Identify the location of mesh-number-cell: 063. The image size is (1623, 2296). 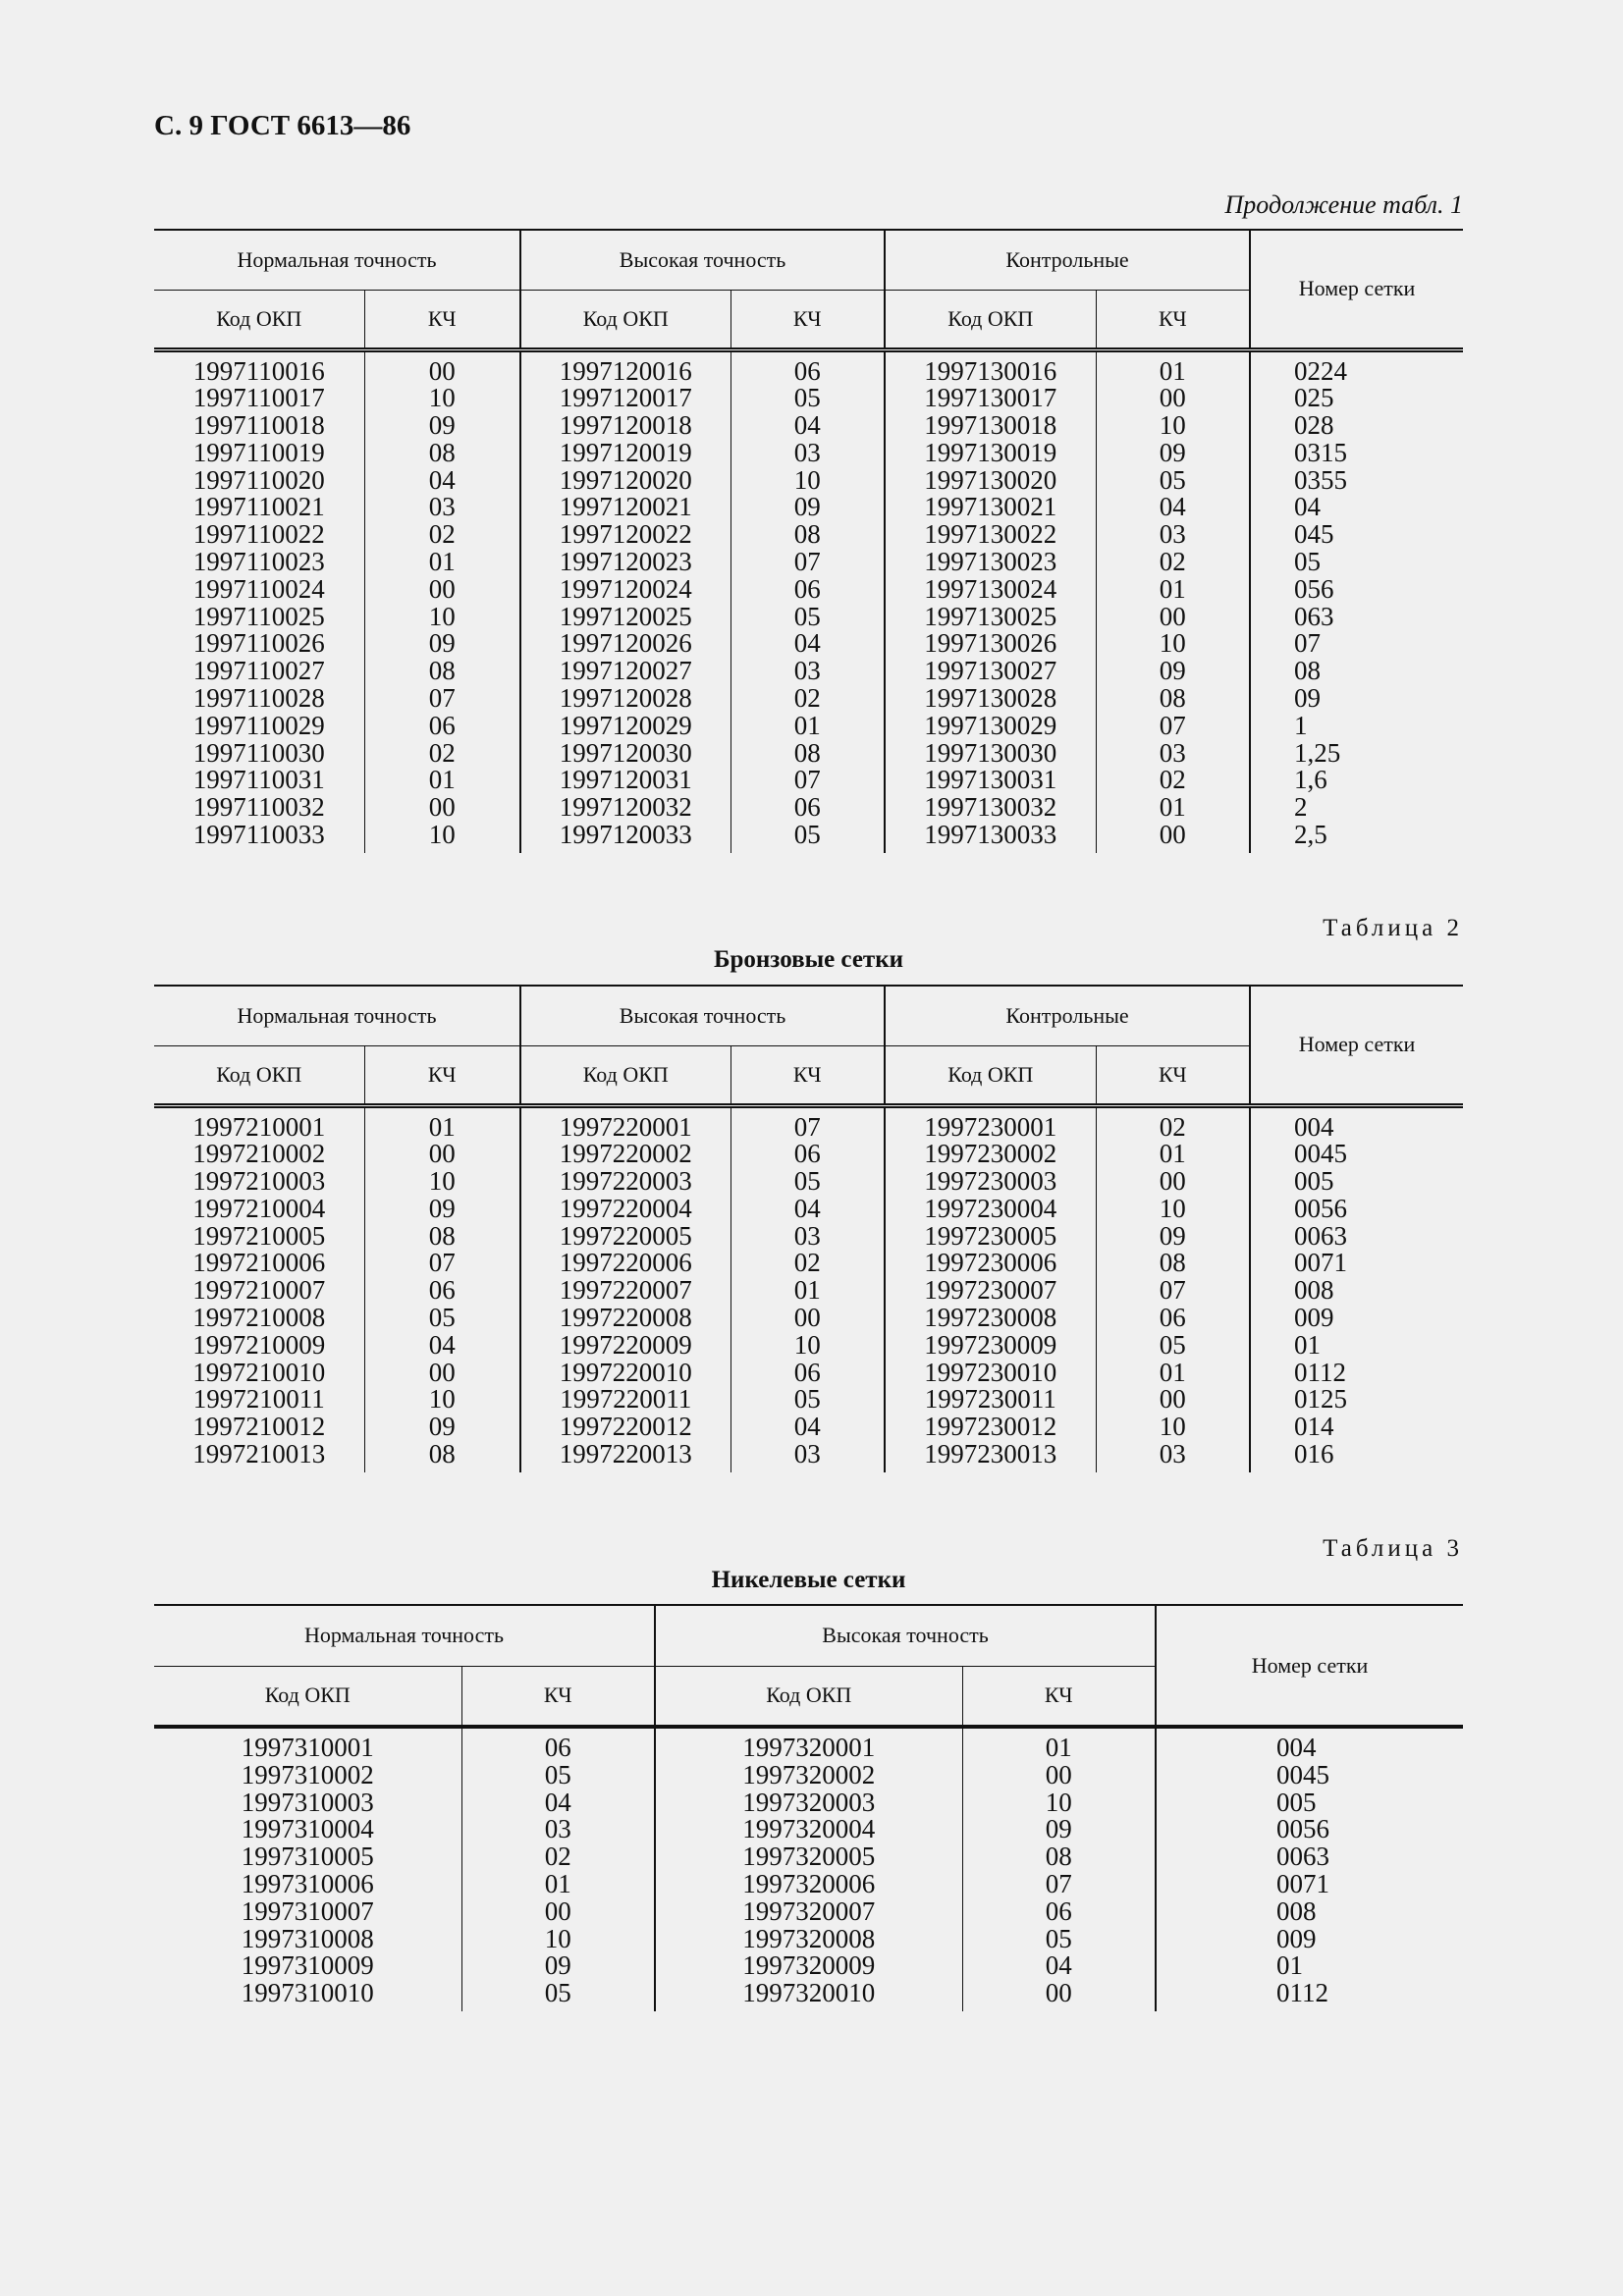
(1356, 617).